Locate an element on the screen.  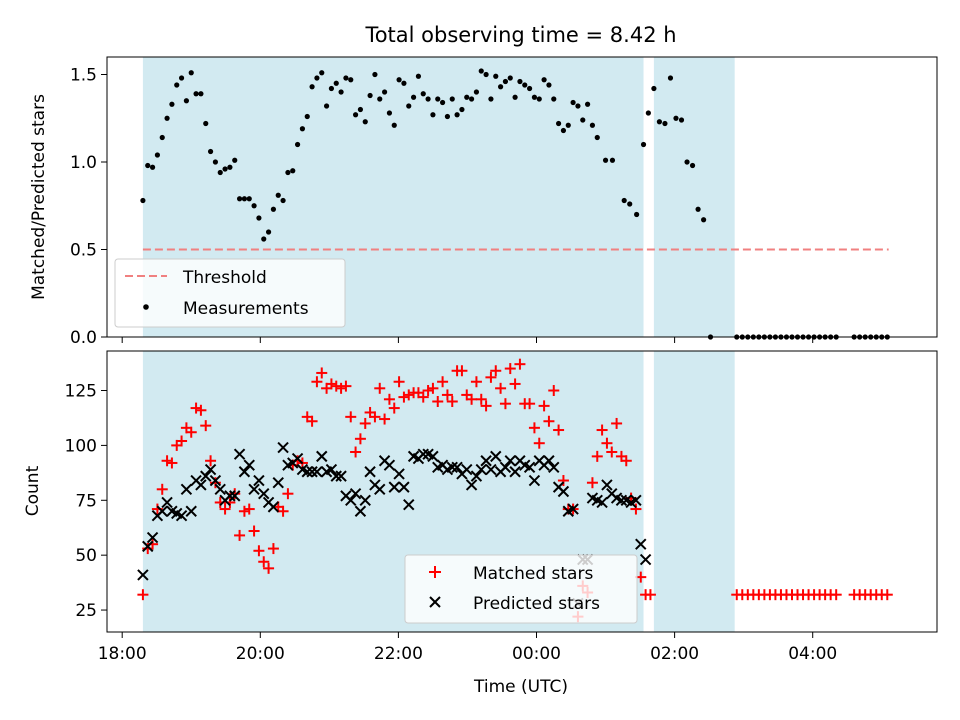
x-tick-label: 18:00 is located at coordinates (122, 654).